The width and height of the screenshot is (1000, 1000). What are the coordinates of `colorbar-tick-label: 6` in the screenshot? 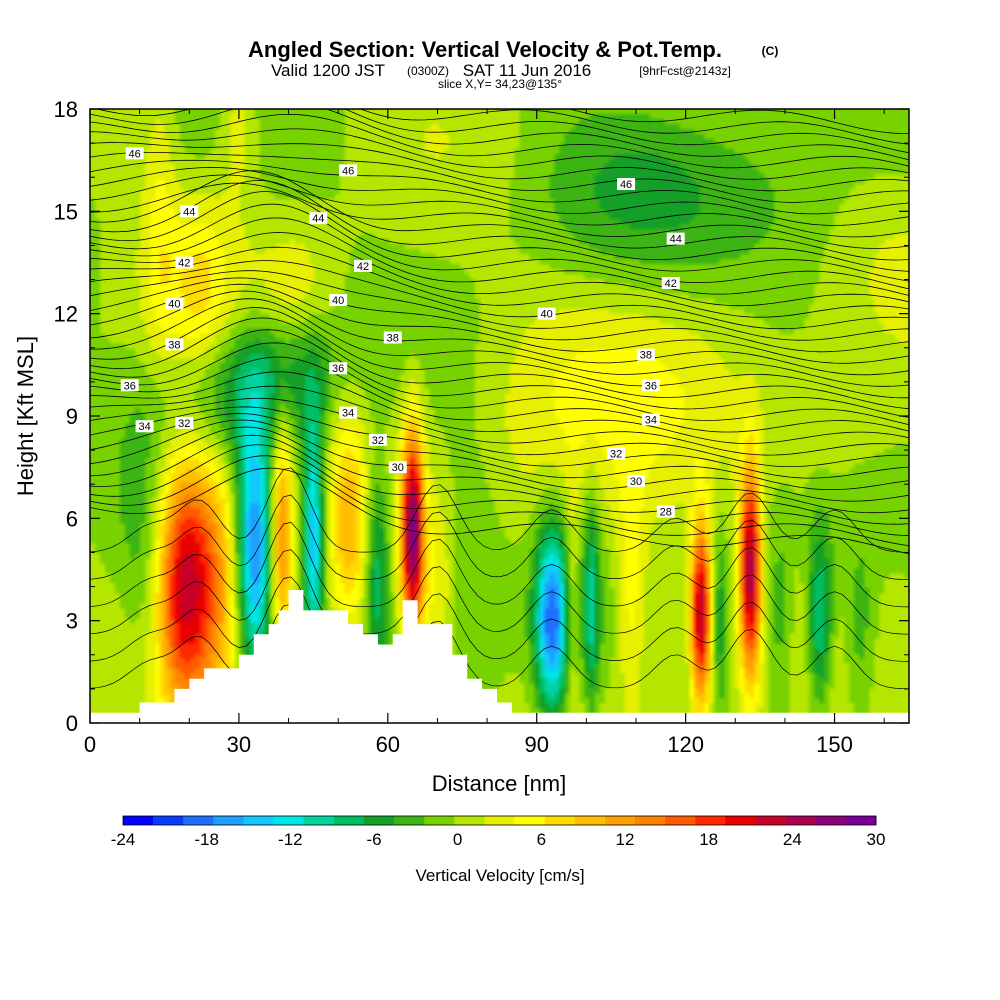 It's located at (541, 839).